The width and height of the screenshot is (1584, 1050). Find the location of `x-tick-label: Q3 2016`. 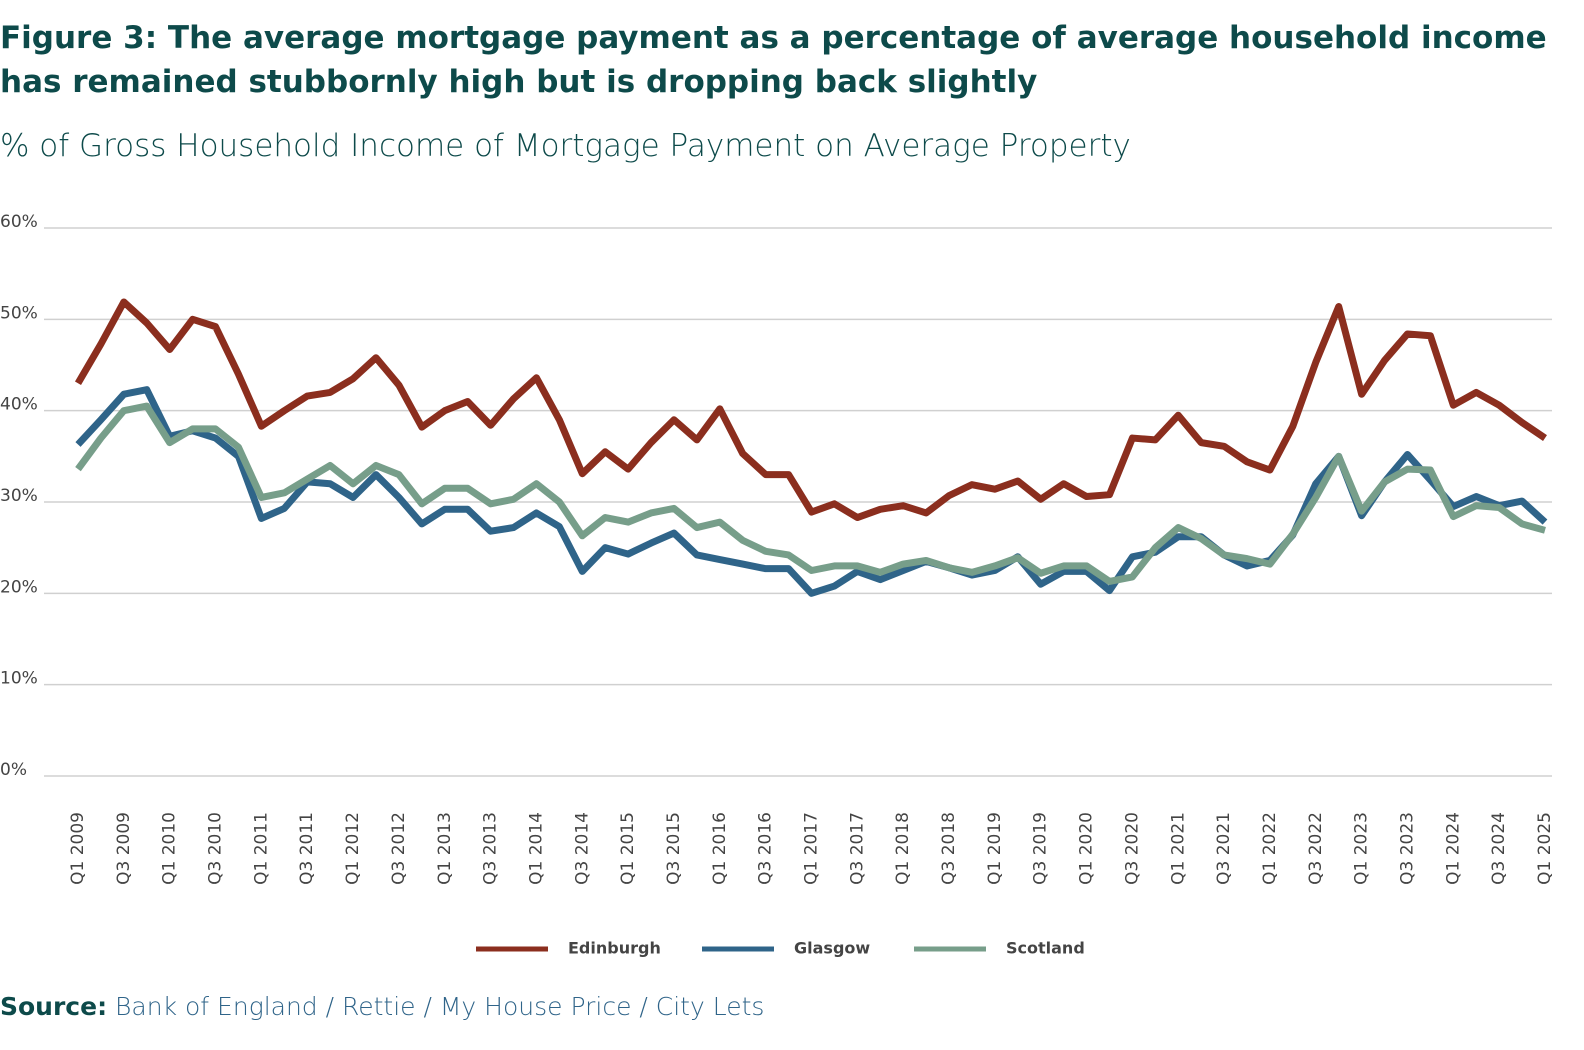

x-tick-label: Q3 2016 is located at coordinates (766, 848).